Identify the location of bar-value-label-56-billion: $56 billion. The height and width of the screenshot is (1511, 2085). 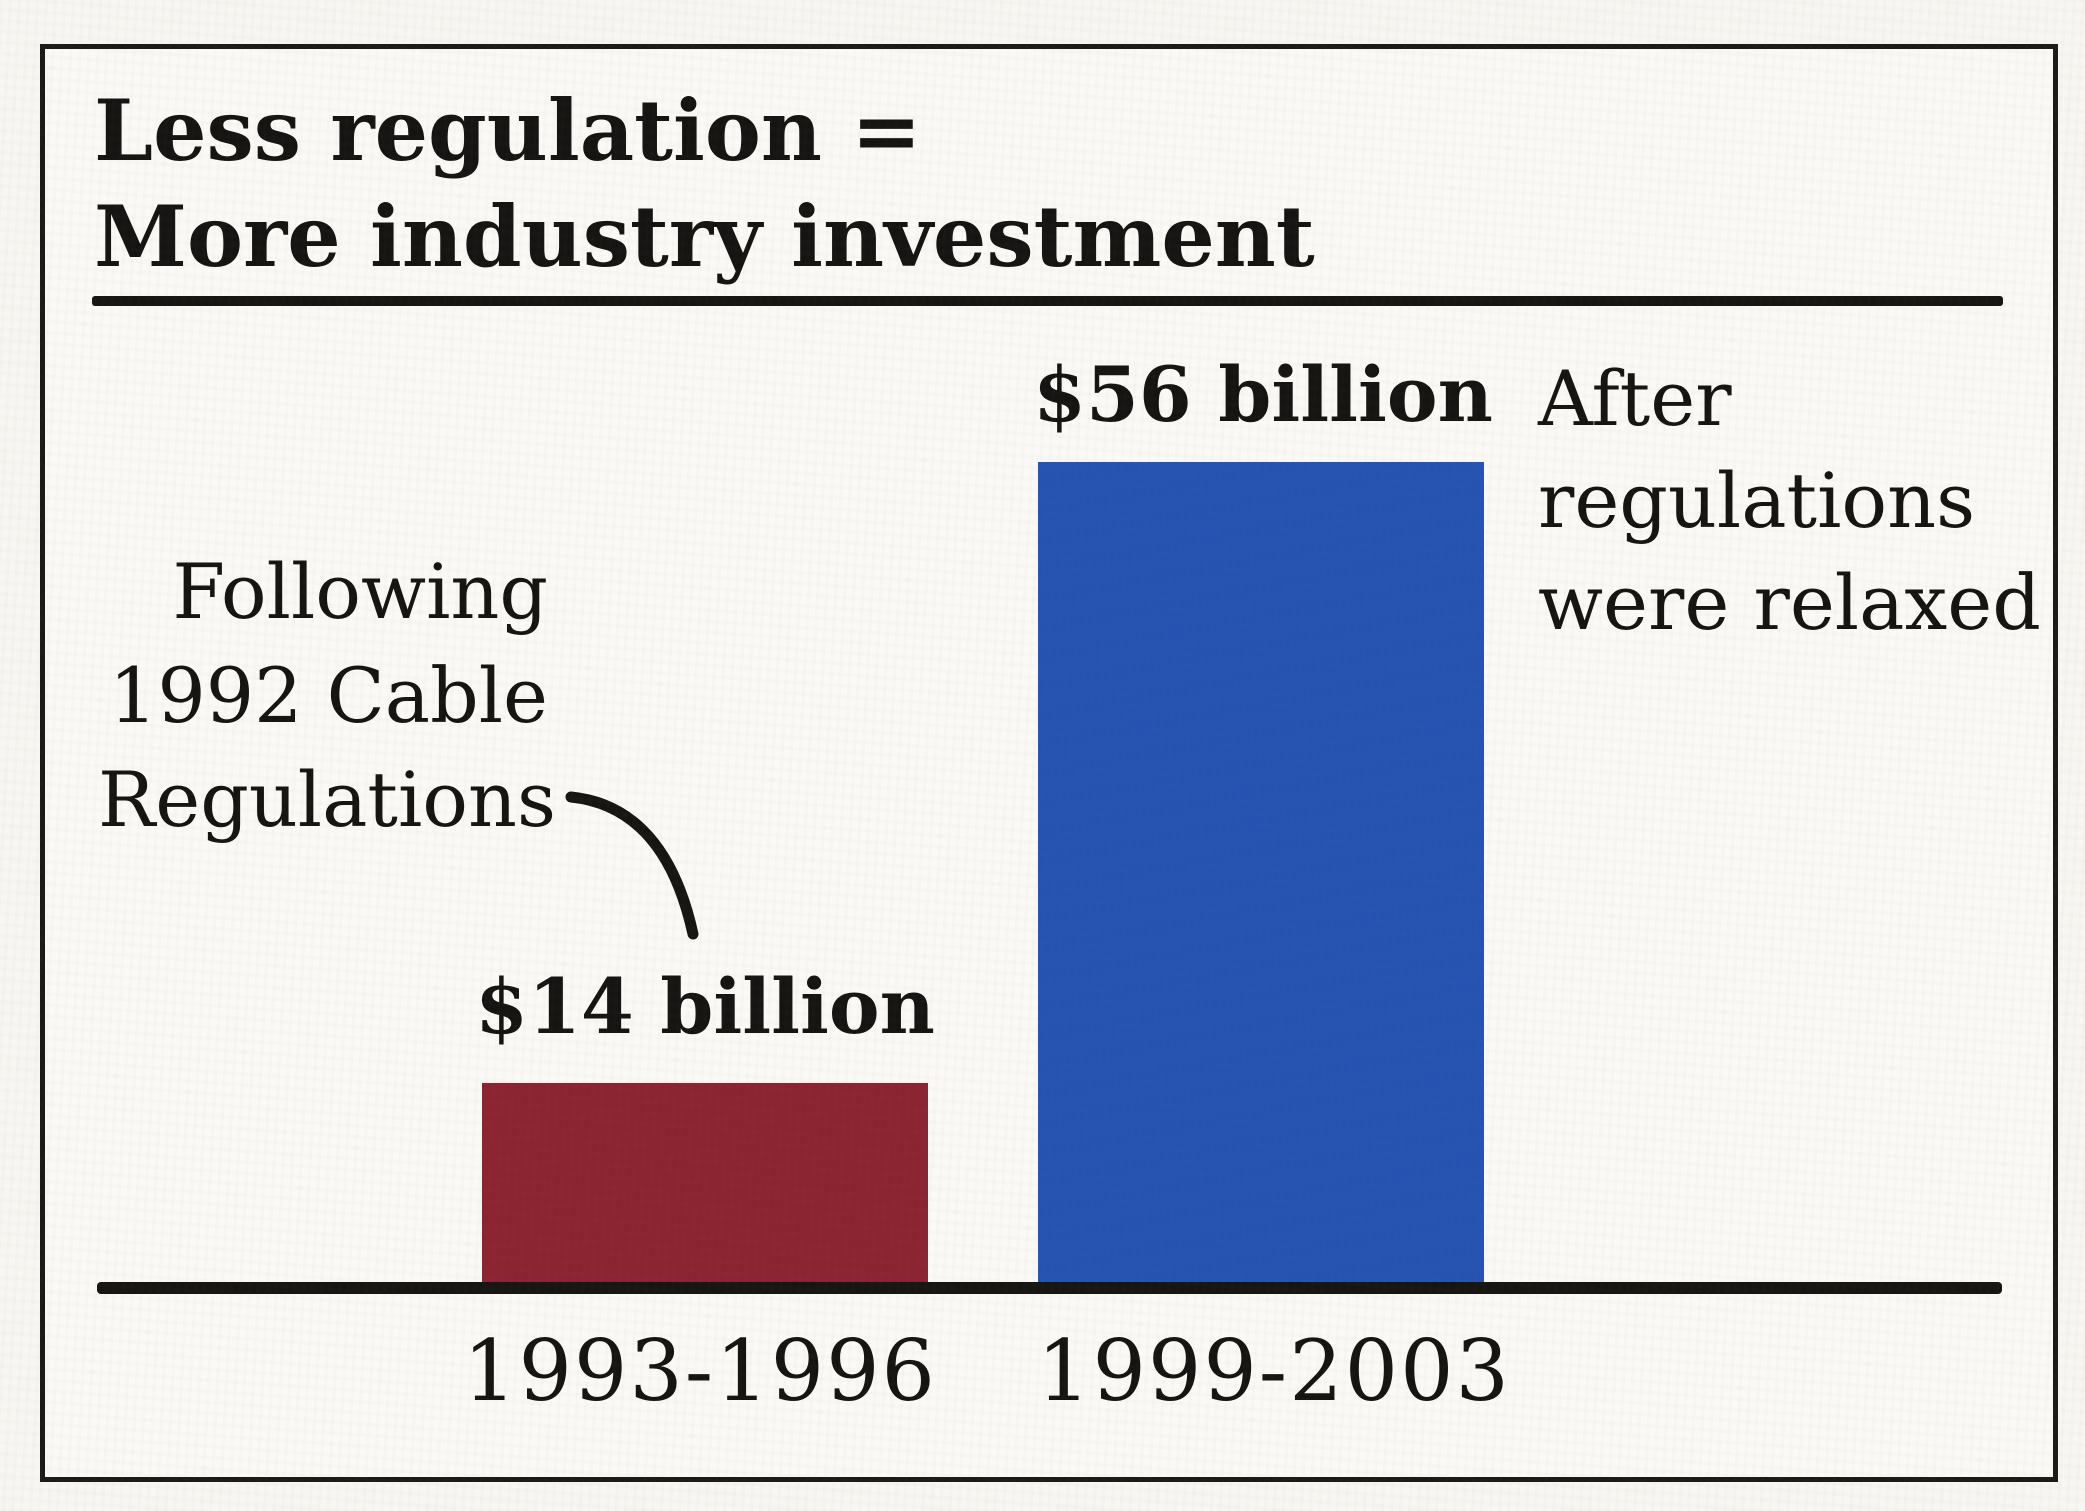
(1263, 394).